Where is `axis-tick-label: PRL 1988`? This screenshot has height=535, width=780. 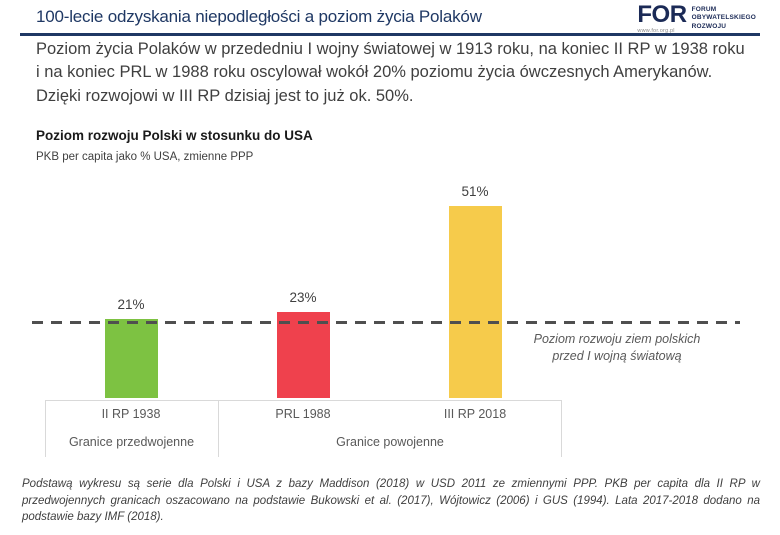
axis-tick-label: PRL 1988 is located at coordinates (303, 414).